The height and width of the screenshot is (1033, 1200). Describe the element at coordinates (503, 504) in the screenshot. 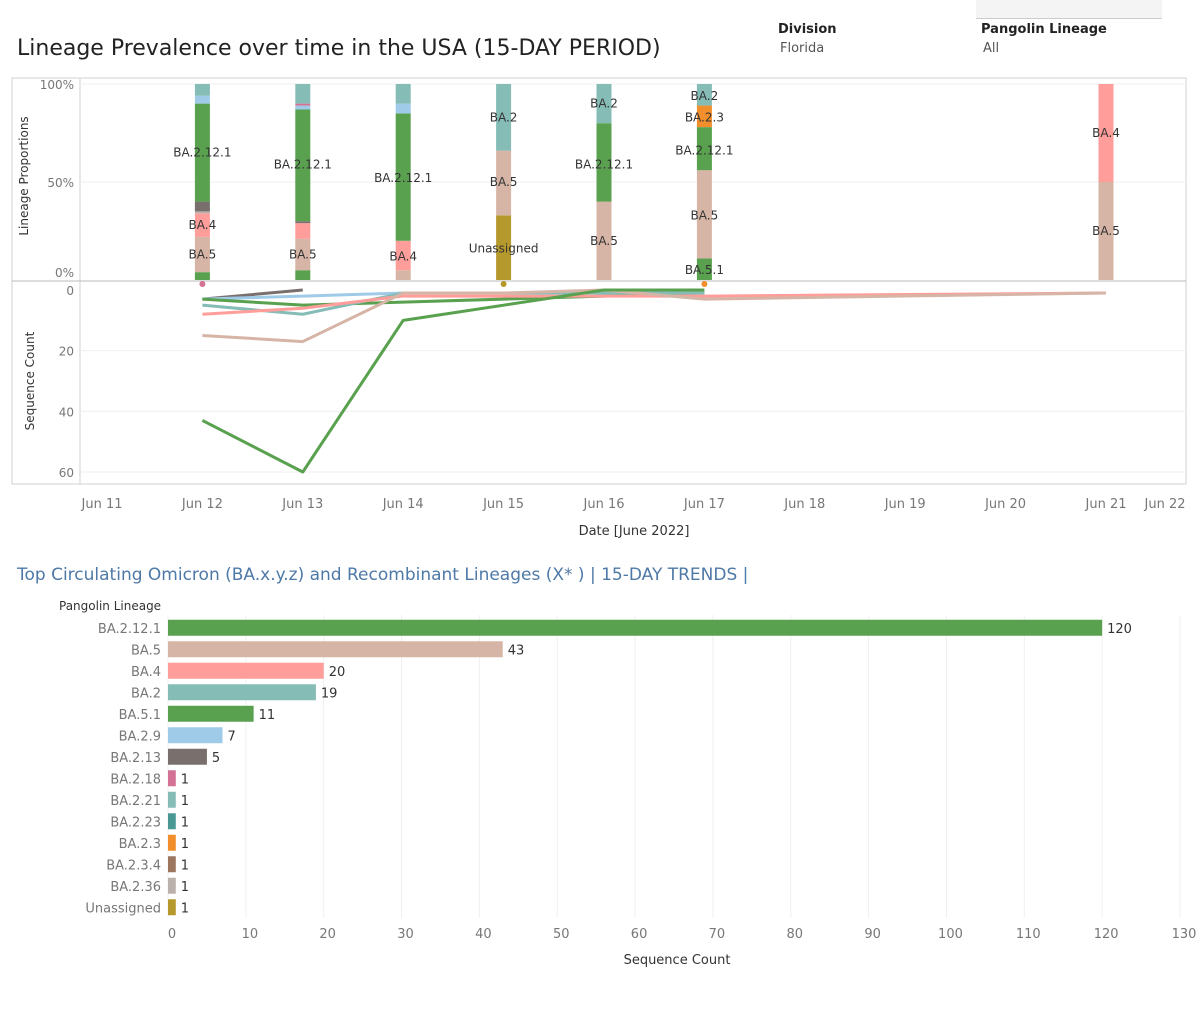

I see `x-tick-label: Jun 15` at that location.